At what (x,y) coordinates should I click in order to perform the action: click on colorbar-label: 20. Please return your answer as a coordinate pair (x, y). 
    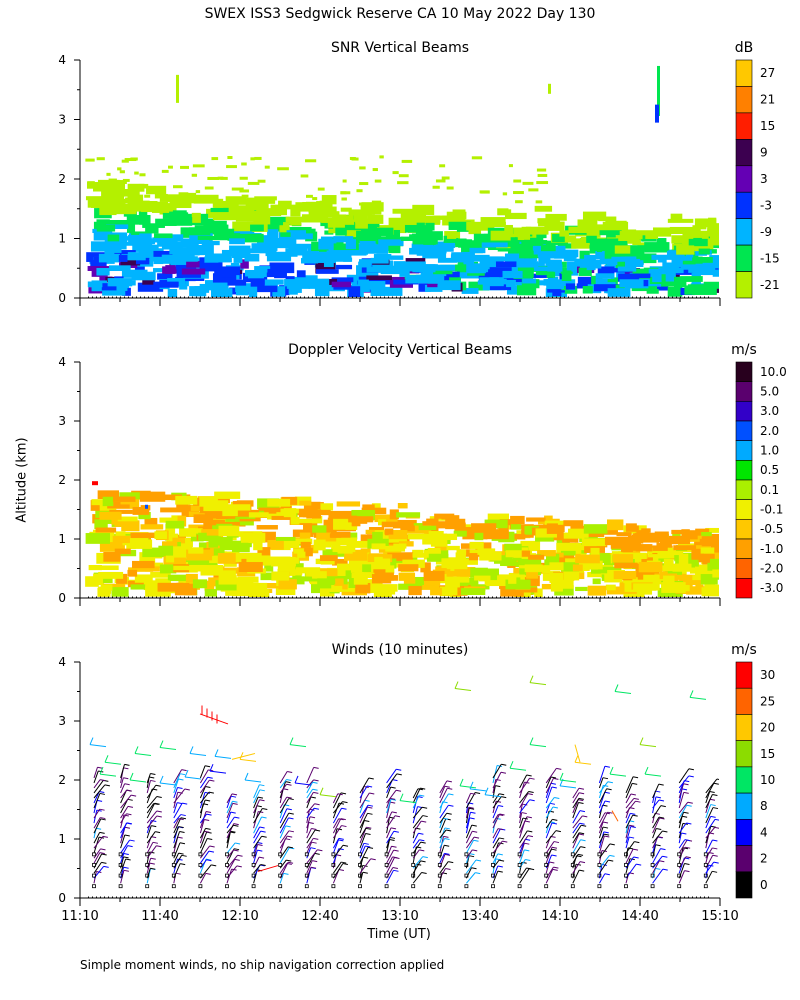
    Looking at the image, I should click on (767, 728).